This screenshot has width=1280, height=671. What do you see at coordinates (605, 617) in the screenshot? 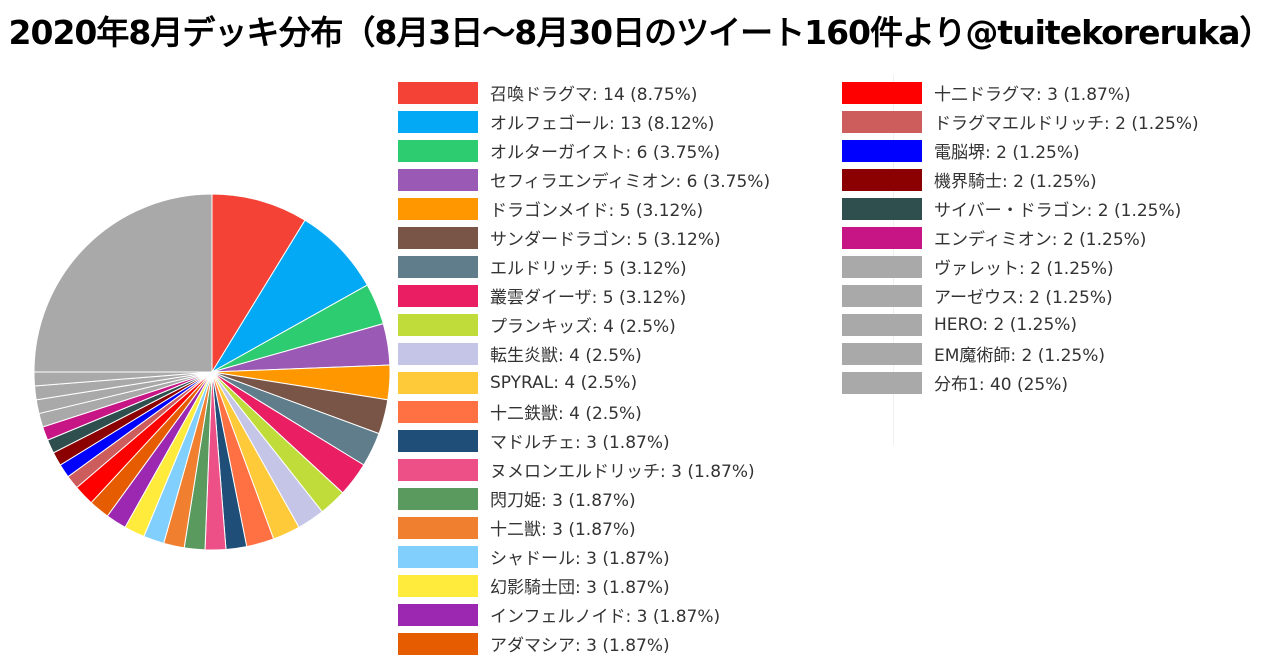
I see `legend-label: インフェルノイド: 3 (1.87%)` at bounding box center [605, 617].